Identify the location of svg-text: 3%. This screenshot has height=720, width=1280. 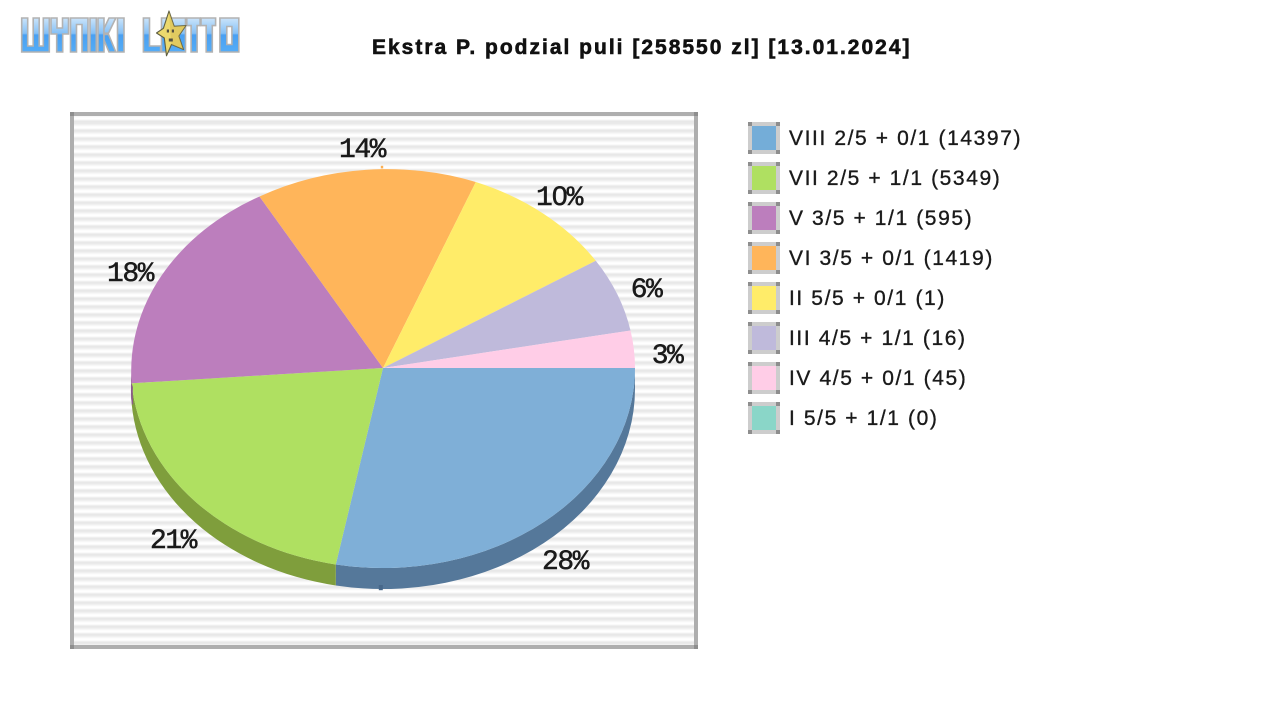
(668, 356).